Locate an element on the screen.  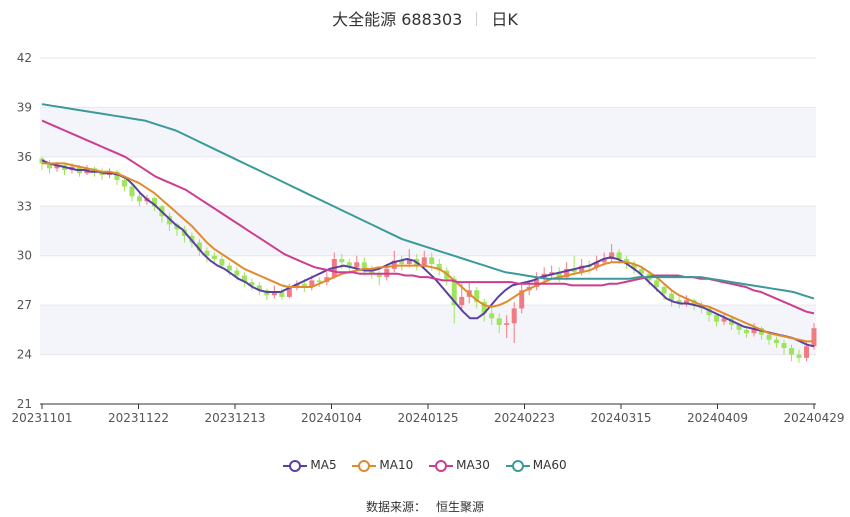
source-name: 恒生聚源 is located at coordinates (460, 507).